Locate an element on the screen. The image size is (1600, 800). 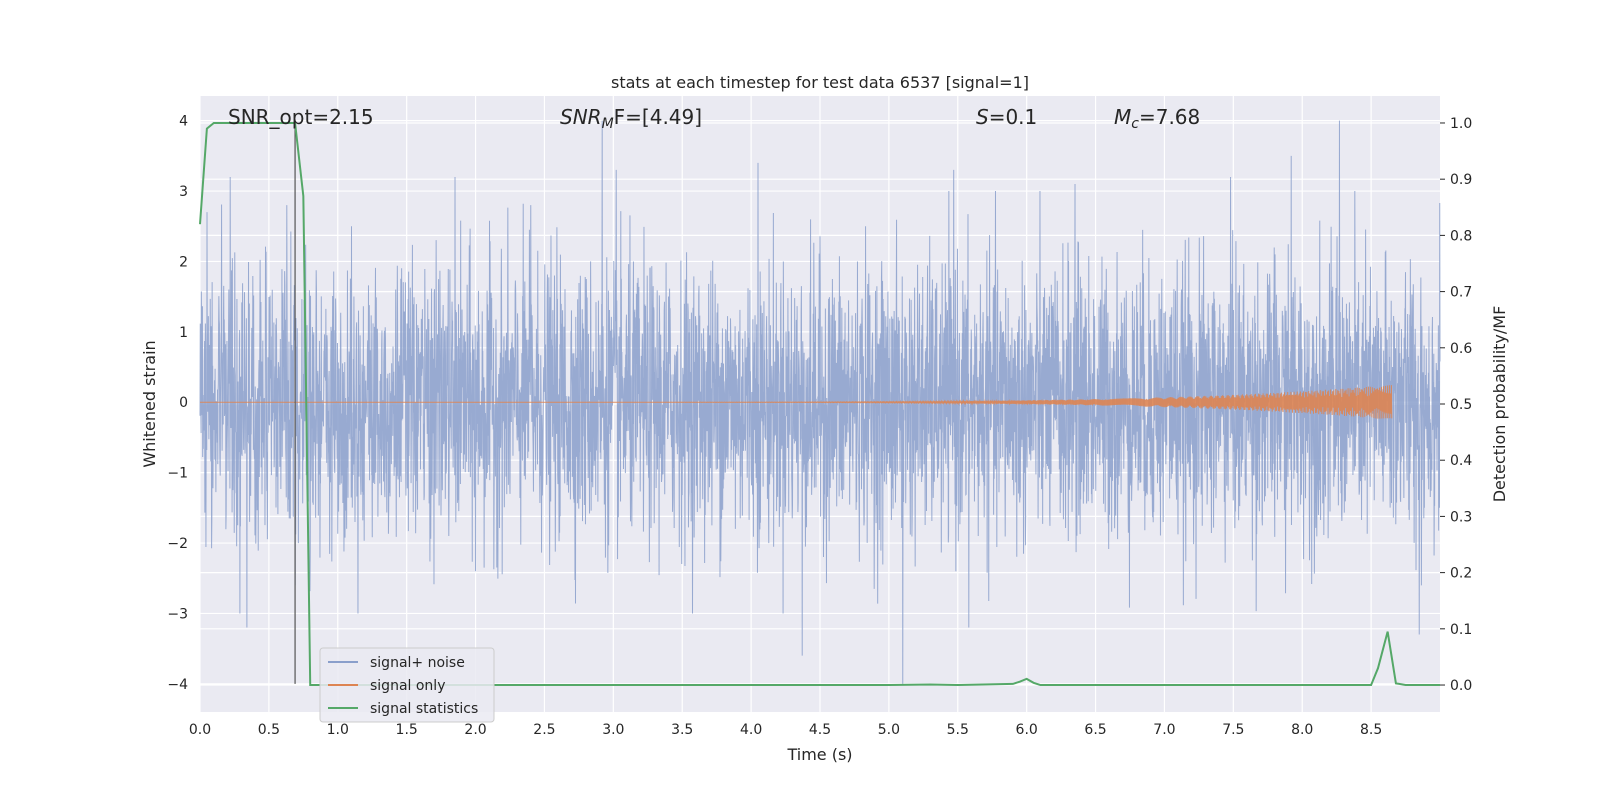
legend-label-noise: signal+ noise is located at coordinates (417, 663).